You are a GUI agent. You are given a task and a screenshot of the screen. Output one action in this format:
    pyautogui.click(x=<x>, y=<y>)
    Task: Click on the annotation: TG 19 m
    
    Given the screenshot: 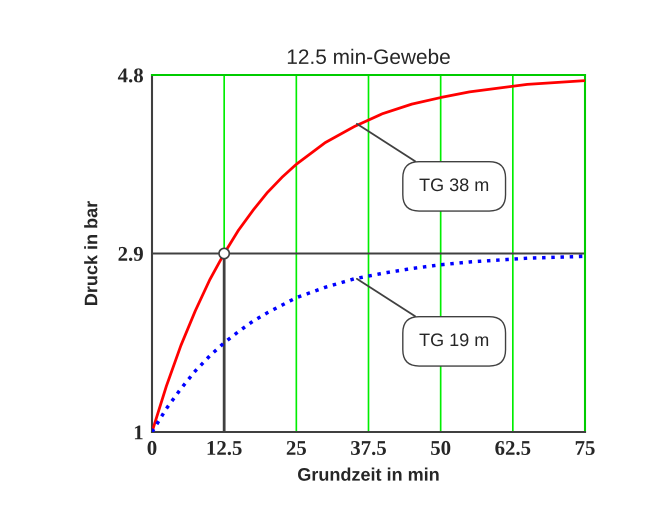 What is the action you would take?
    pyautogui.click(x=453, y=339)
    